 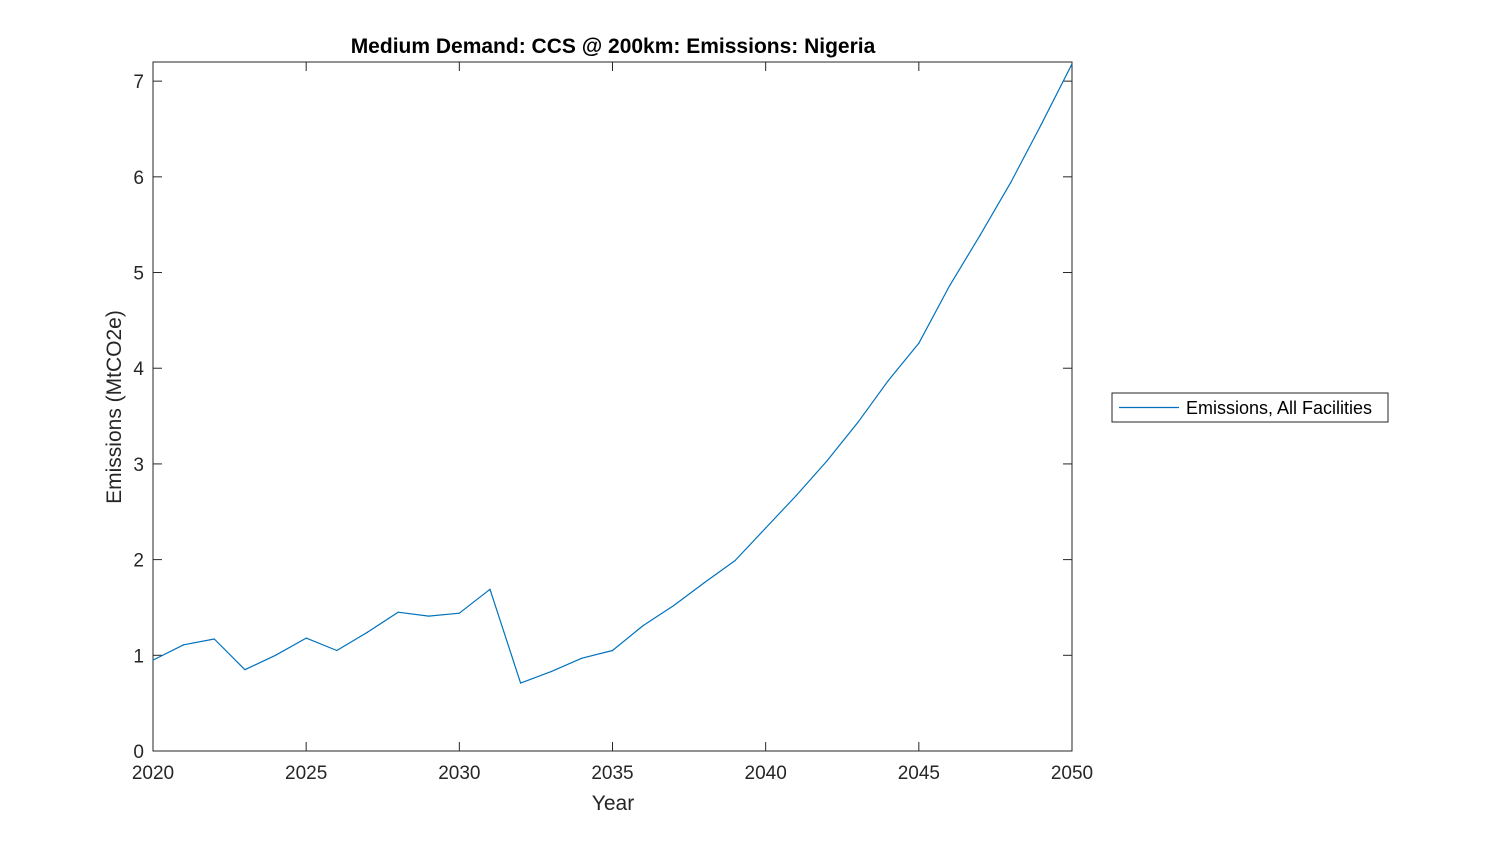 I want to click on y-tick-label: 7, so click(x=138, y=82).